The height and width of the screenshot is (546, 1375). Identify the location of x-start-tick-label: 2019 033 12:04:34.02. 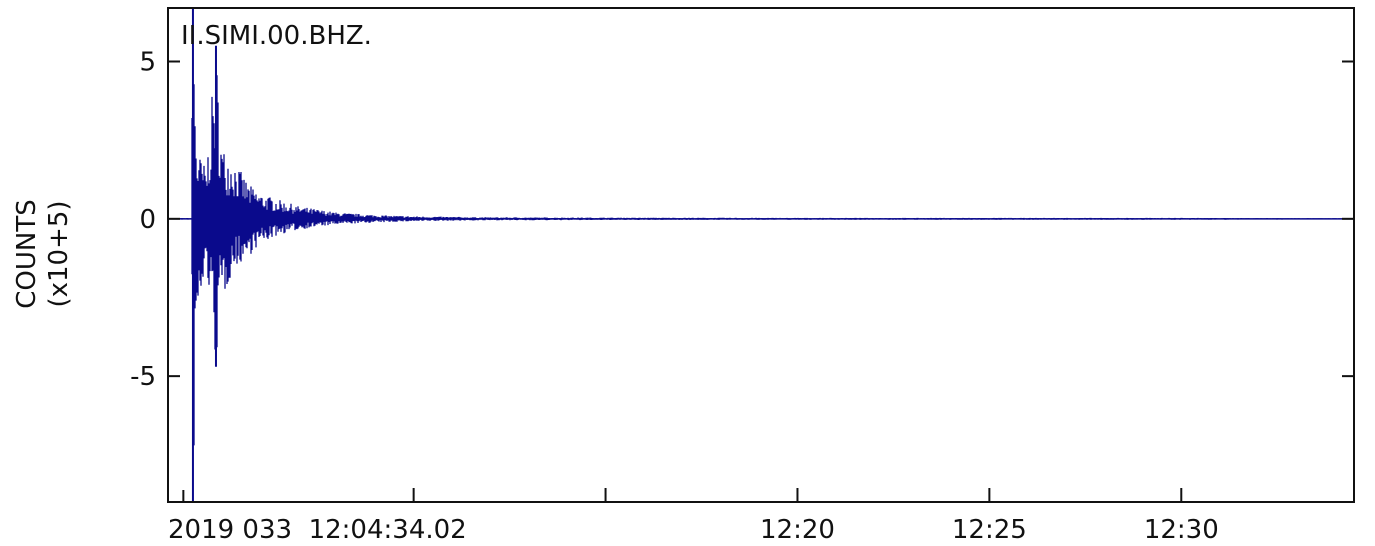
(317, 530).